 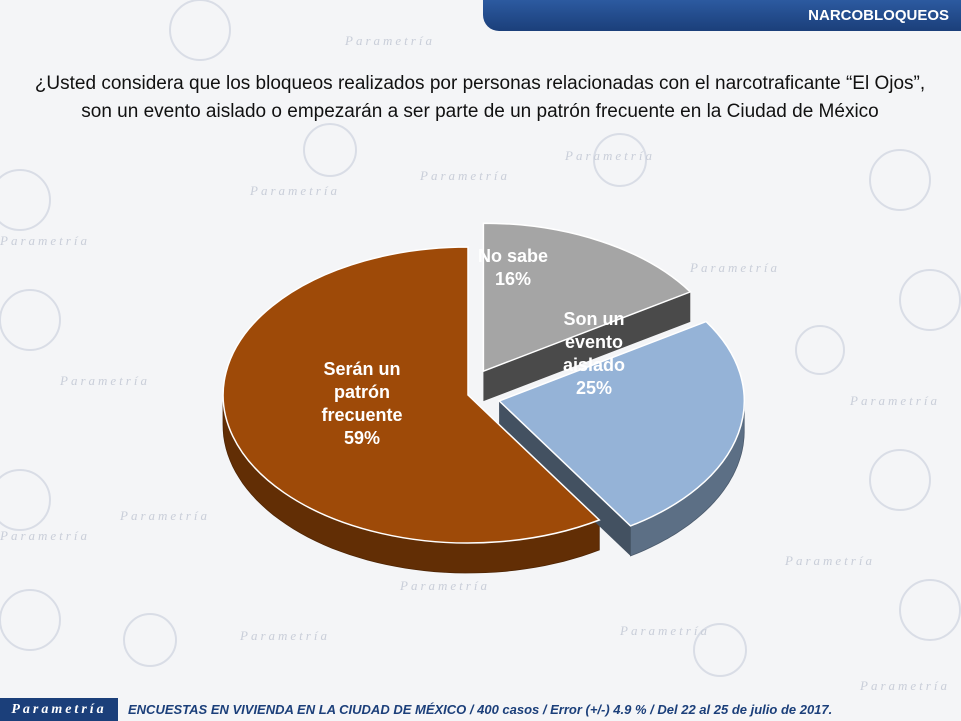 I want to click on pie-slice-label: Serán un patrón frecuente 59%, so click(x=361, y=403).